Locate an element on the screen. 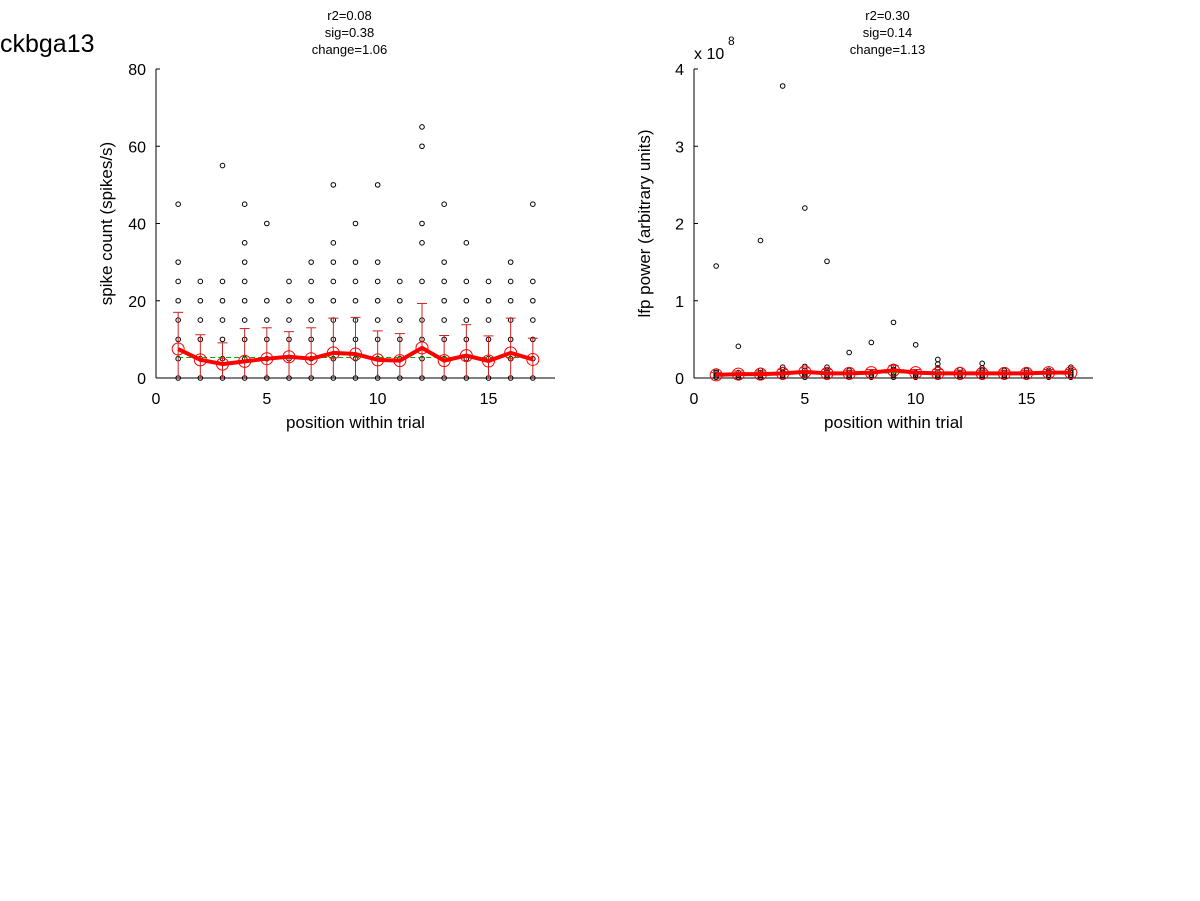  mean-line is located at coordinates (893, 372).